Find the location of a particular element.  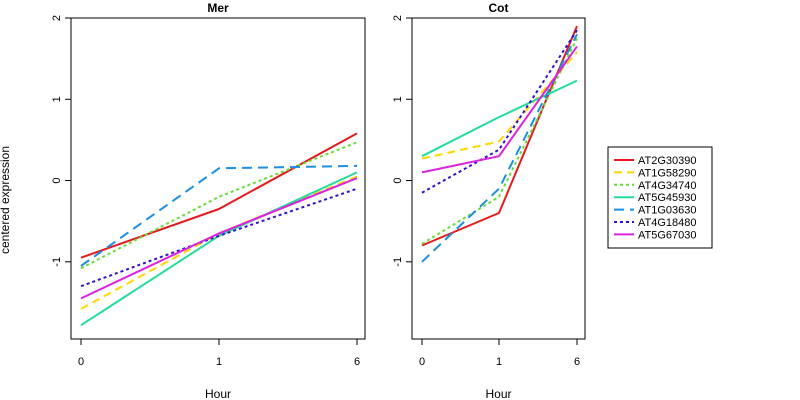

legend-label: AT2G30390 is located at coordinates (667, 161).